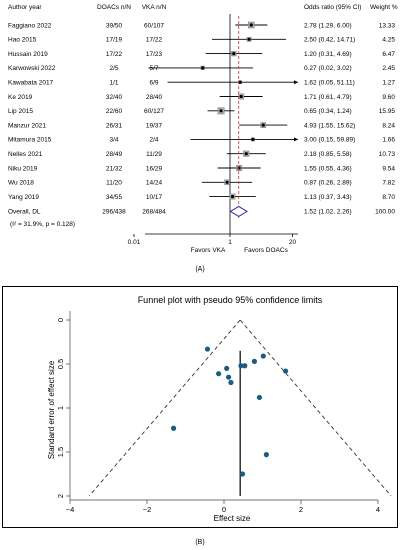 The height and width of the screenshot is (550, 401). Describe the element at coordinates (153, 140) in the screenshot. I see `study-vka: 2/4` at that location.